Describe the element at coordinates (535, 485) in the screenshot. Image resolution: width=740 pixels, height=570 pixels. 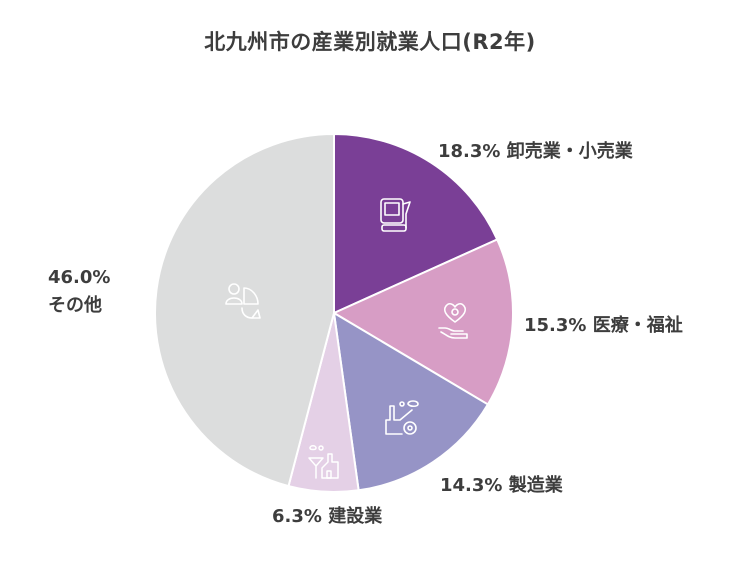
I see `label-manufacturing-name: 製造業` at that location.